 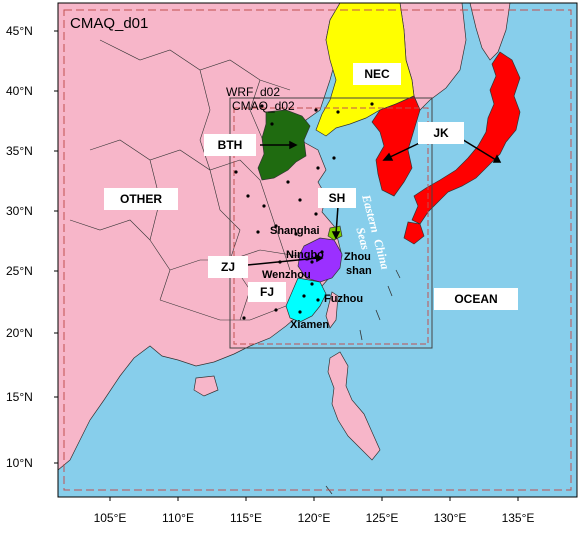 I want to click on lat-label: 10°N, so click(x=19, y=463).